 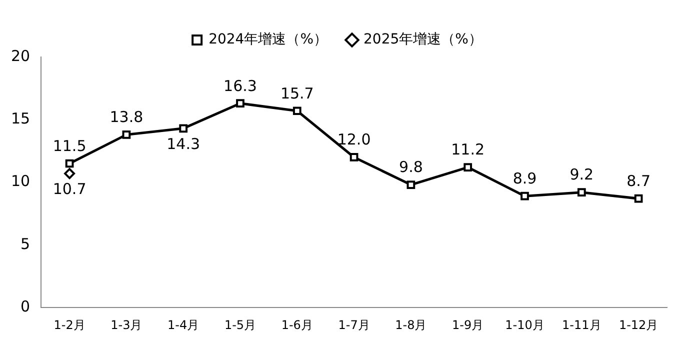 I want to click on x-tick-label: 1-12月, so click(x=638, y=325).